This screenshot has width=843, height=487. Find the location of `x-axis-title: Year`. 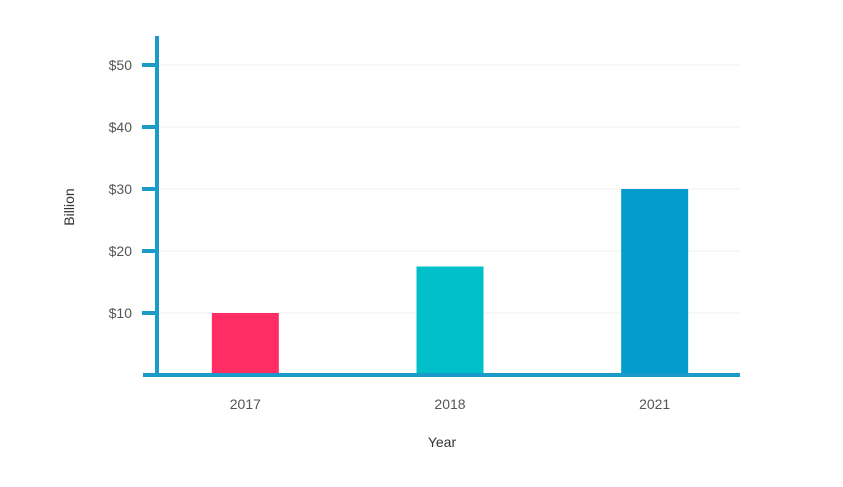

x-axis-title: Year is located at coordinates (442, 442).